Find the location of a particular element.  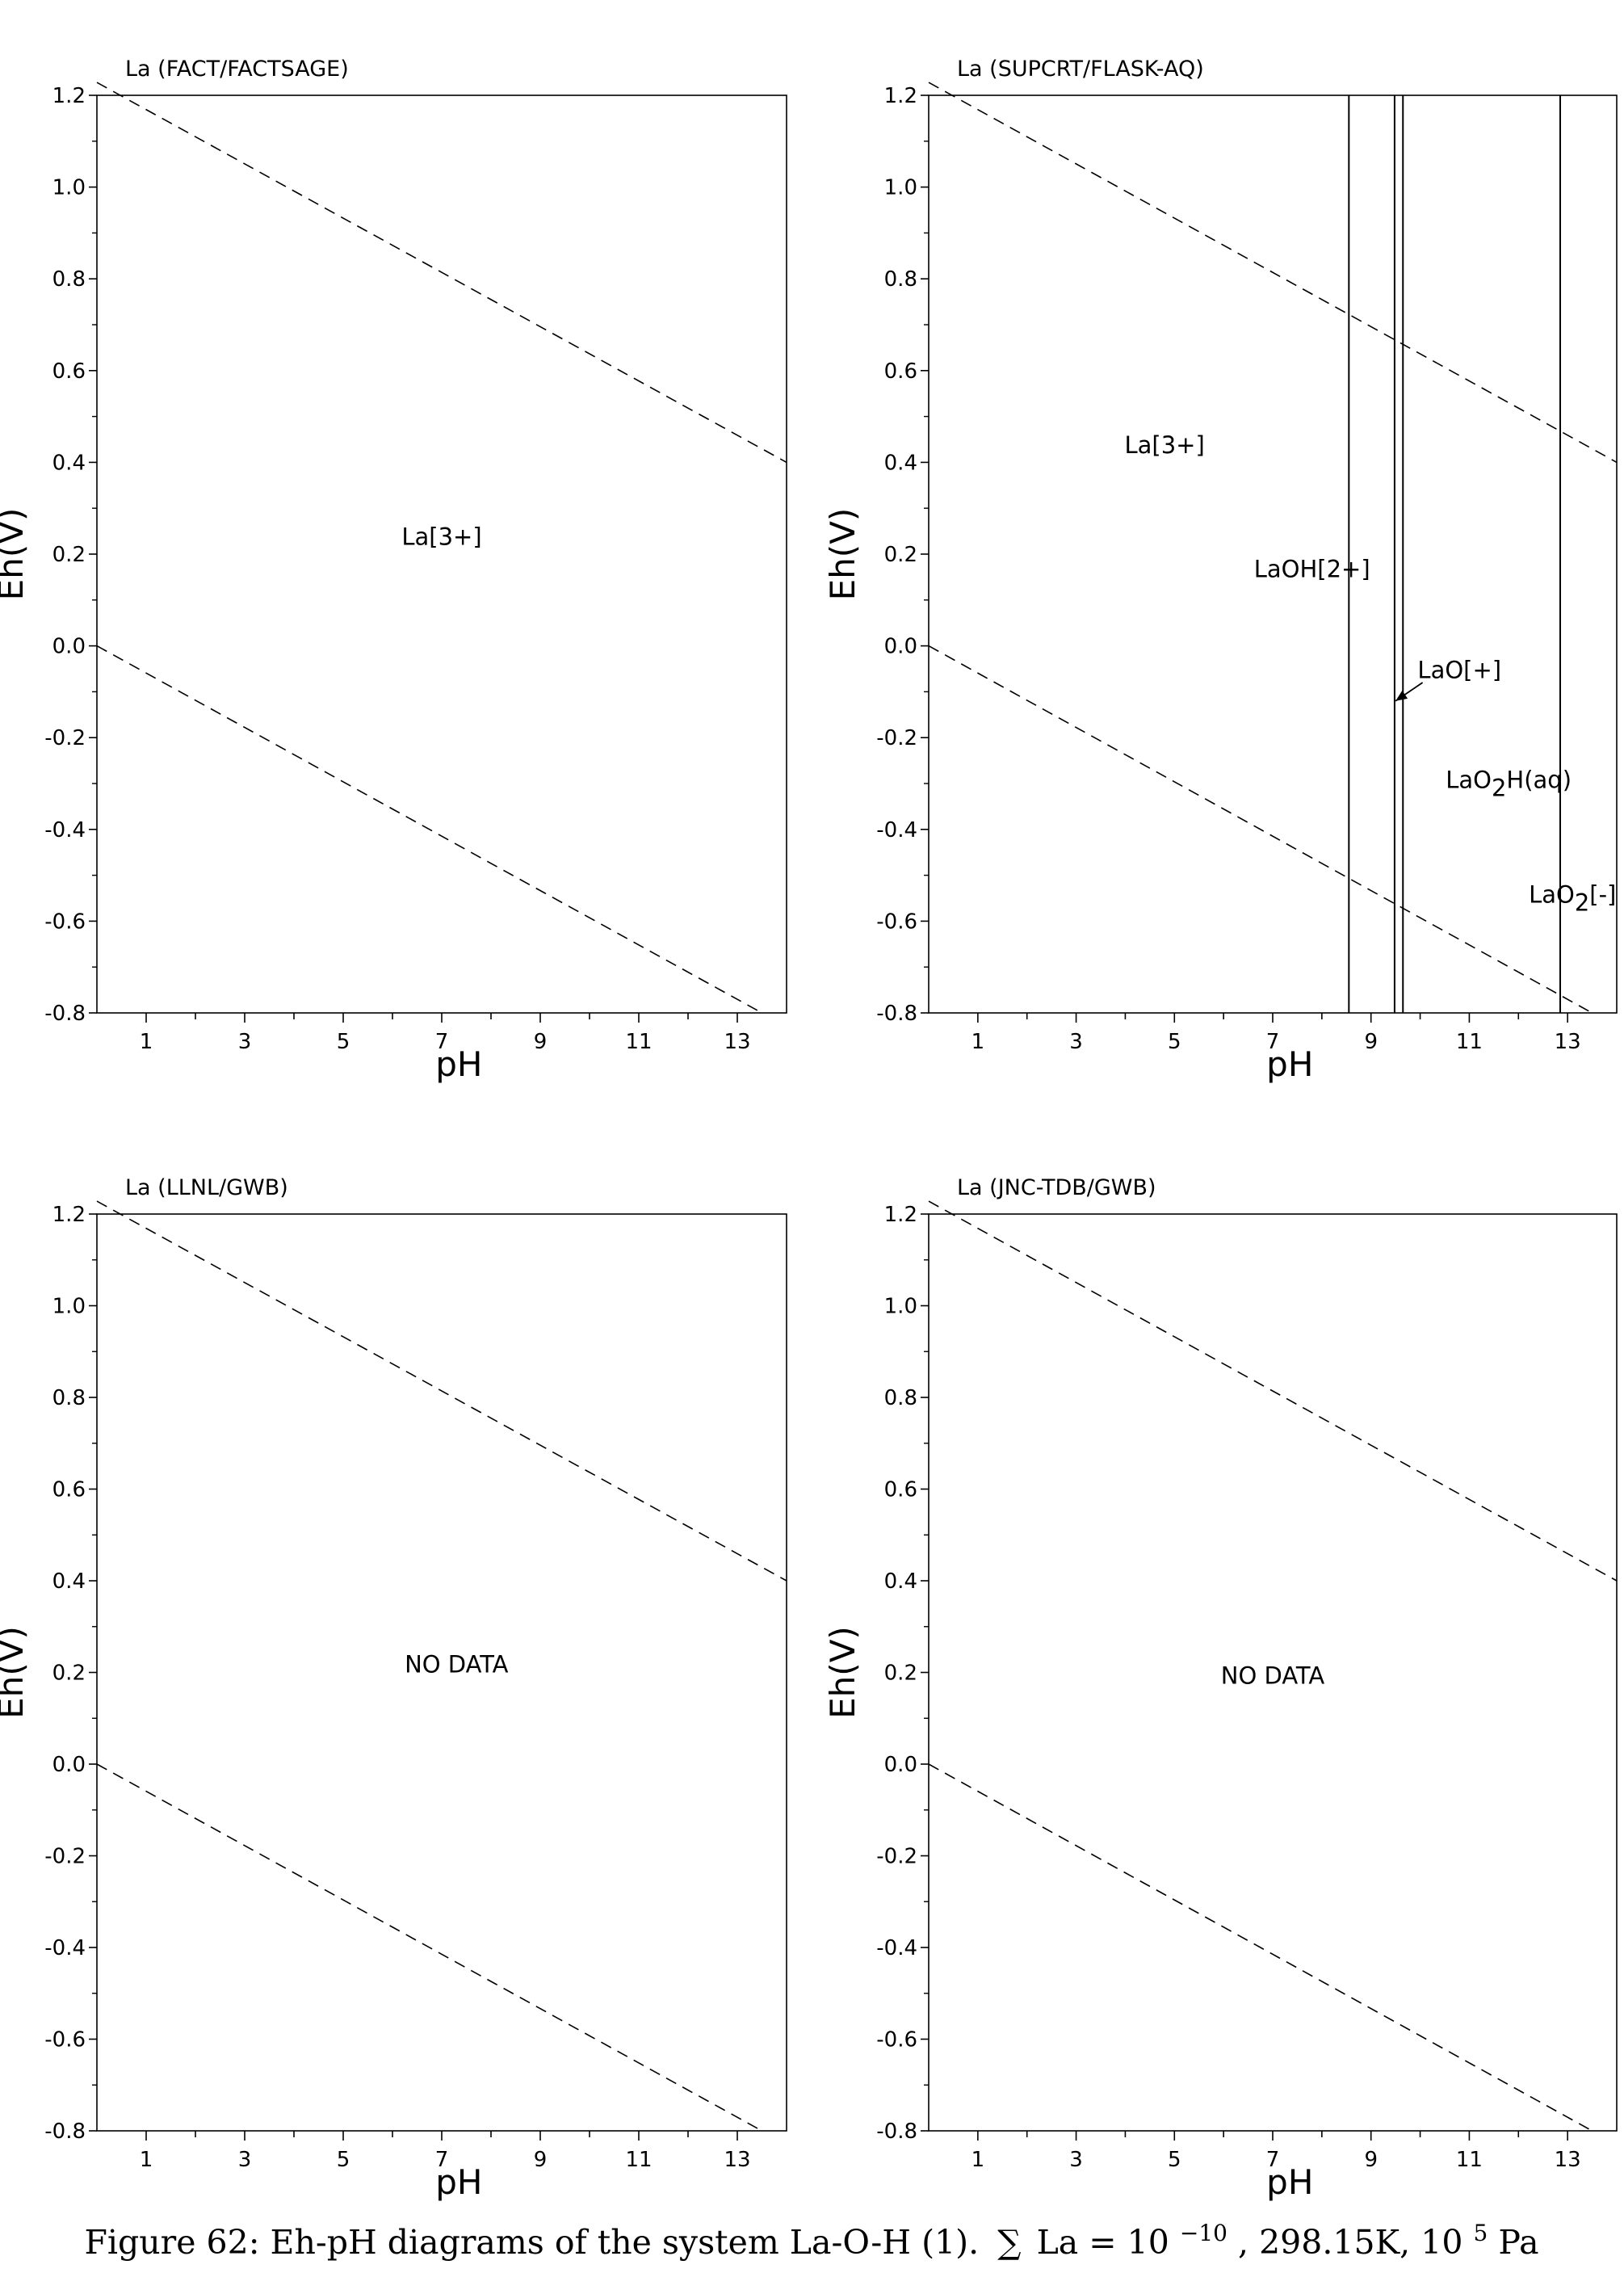

caption-pressure-unit: Pa is located at coordinates (1518, 2242).